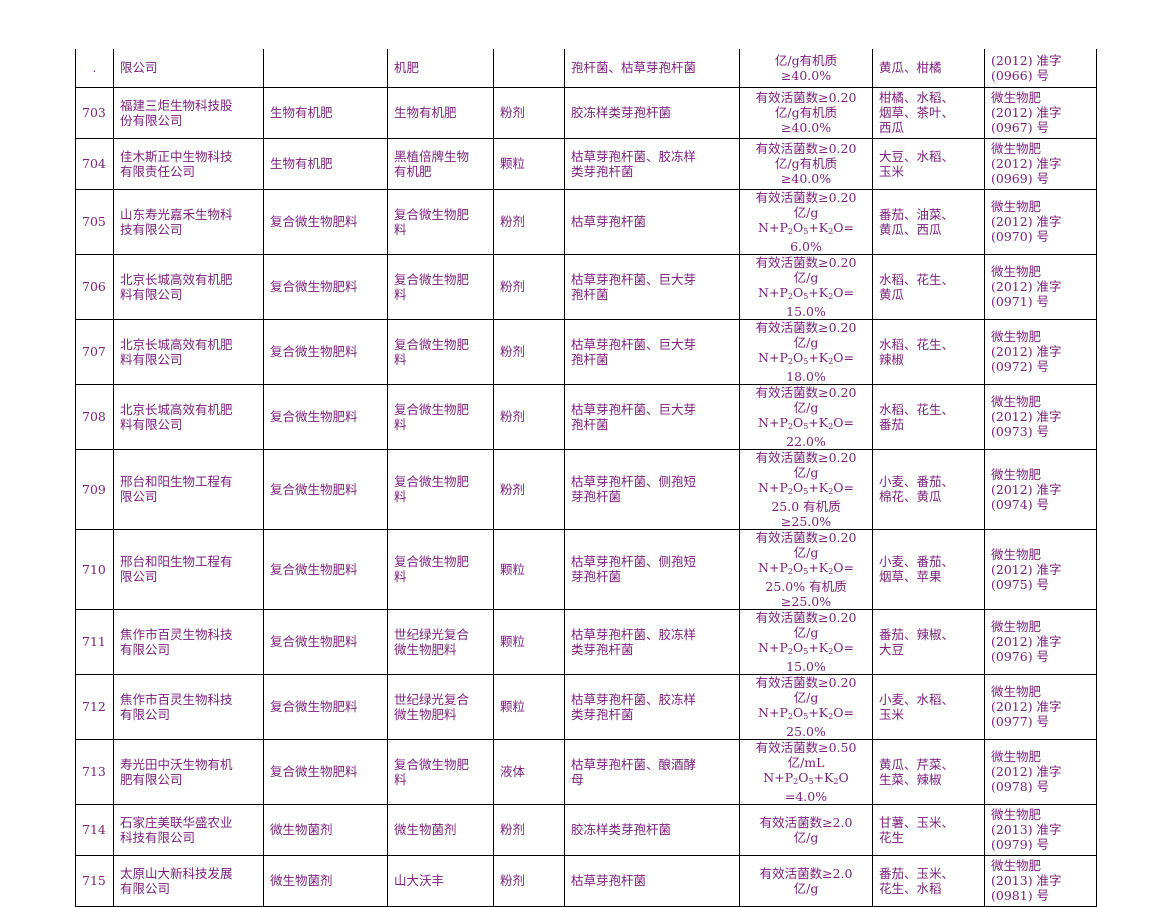  I want to click on product-name-cell: 世纪绿光复合 微生物肥料, so click(440, 706).